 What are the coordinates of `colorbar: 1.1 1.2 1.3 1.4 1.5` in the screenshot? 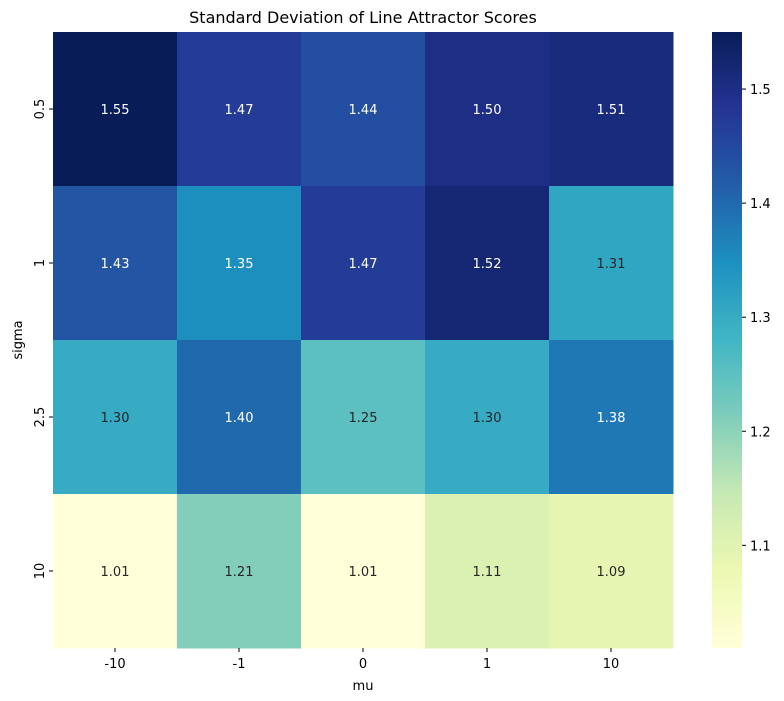 It's located at (741, 340).